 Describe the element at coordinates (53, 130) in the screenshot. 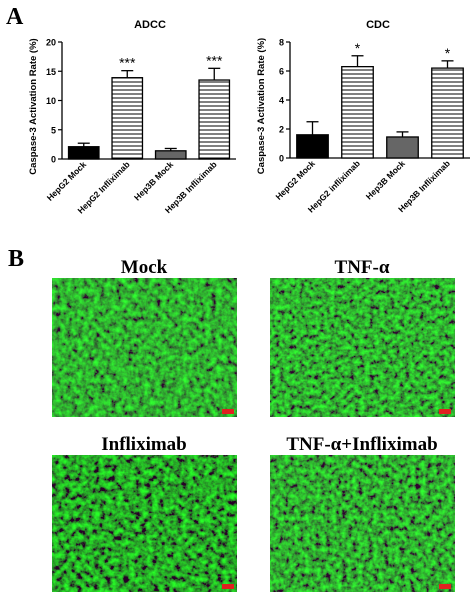

I see `y-tick-label: 5` at that location.